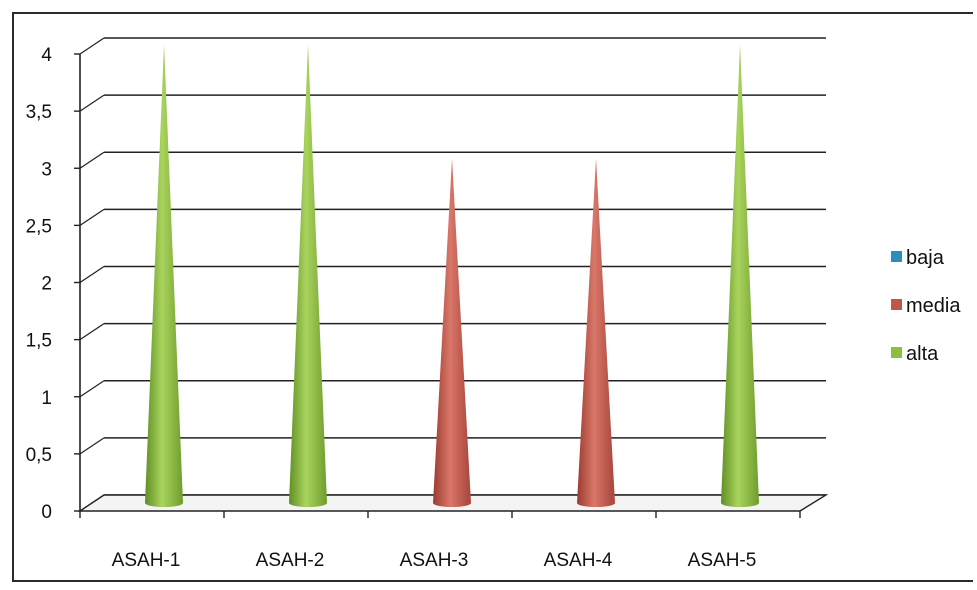 The image size is (977, 590). What do you see at coordinates (290, 560) in the screenshot?
I see `x-category-label: ASAH-2` at bounding box center [290, 560].